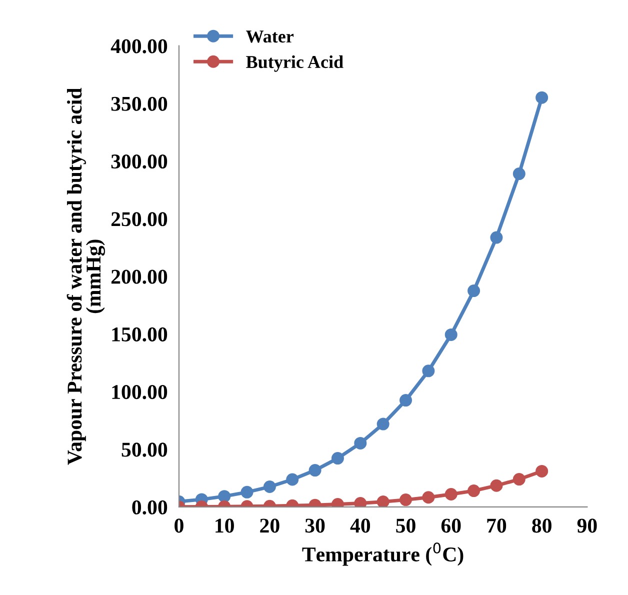 Image resolution: width=628 pixels, height=595 pixels. What do you see at coordinates (542, 525) in the screenshot?
I see `x-tick-label: 80` at bounding box center [542, 525].